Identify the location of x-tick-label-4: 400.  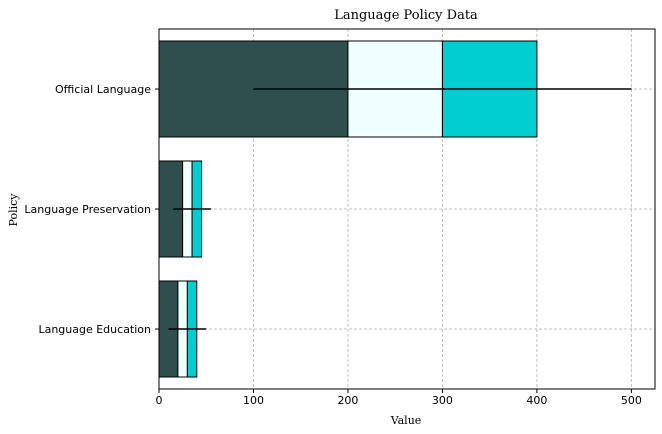
(536, 400).